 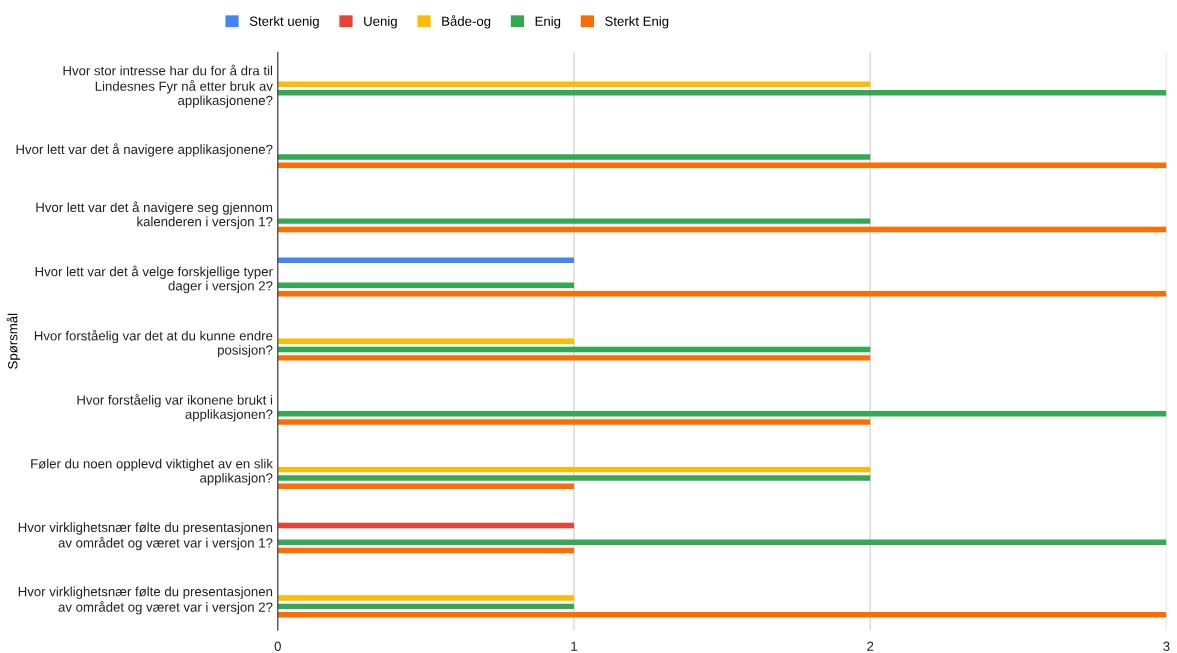 What do you see at coordinates (144, 150) in the screenshot?
I see `y-tick-label: Hvor lett var det å navigere applikasjonene?` at bounding box center [144, 150].